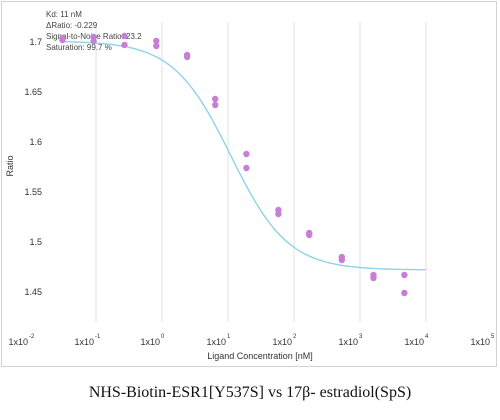 The width and height of the screenshot is (500, 420). I want to click on y-tick-label: 1.5, so click(35, 242).